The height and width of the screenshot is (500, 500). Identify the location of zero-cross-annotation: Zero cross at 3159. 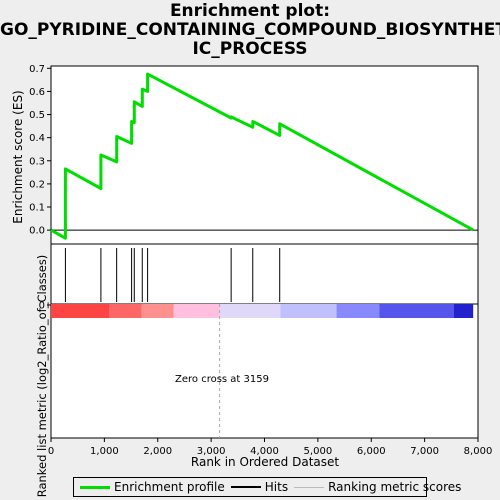
(222, 379).